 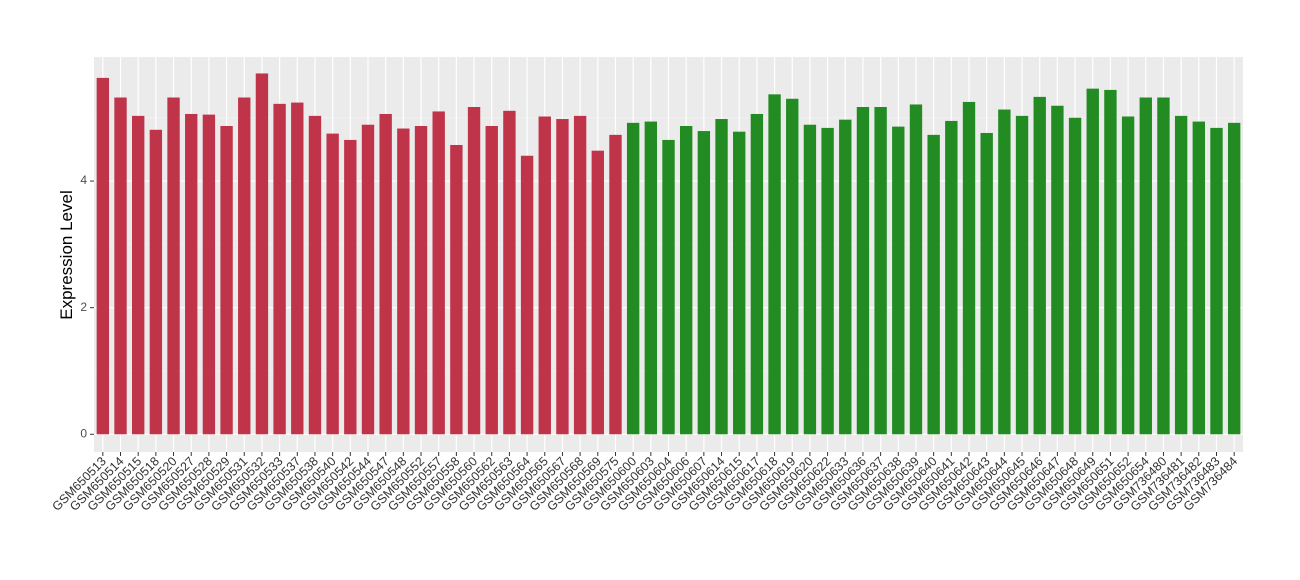 What do you see at coordinates (66, 254) in the screenshot?
I see `y-axis-title: Expression Level` at bounding box center [66, 254].